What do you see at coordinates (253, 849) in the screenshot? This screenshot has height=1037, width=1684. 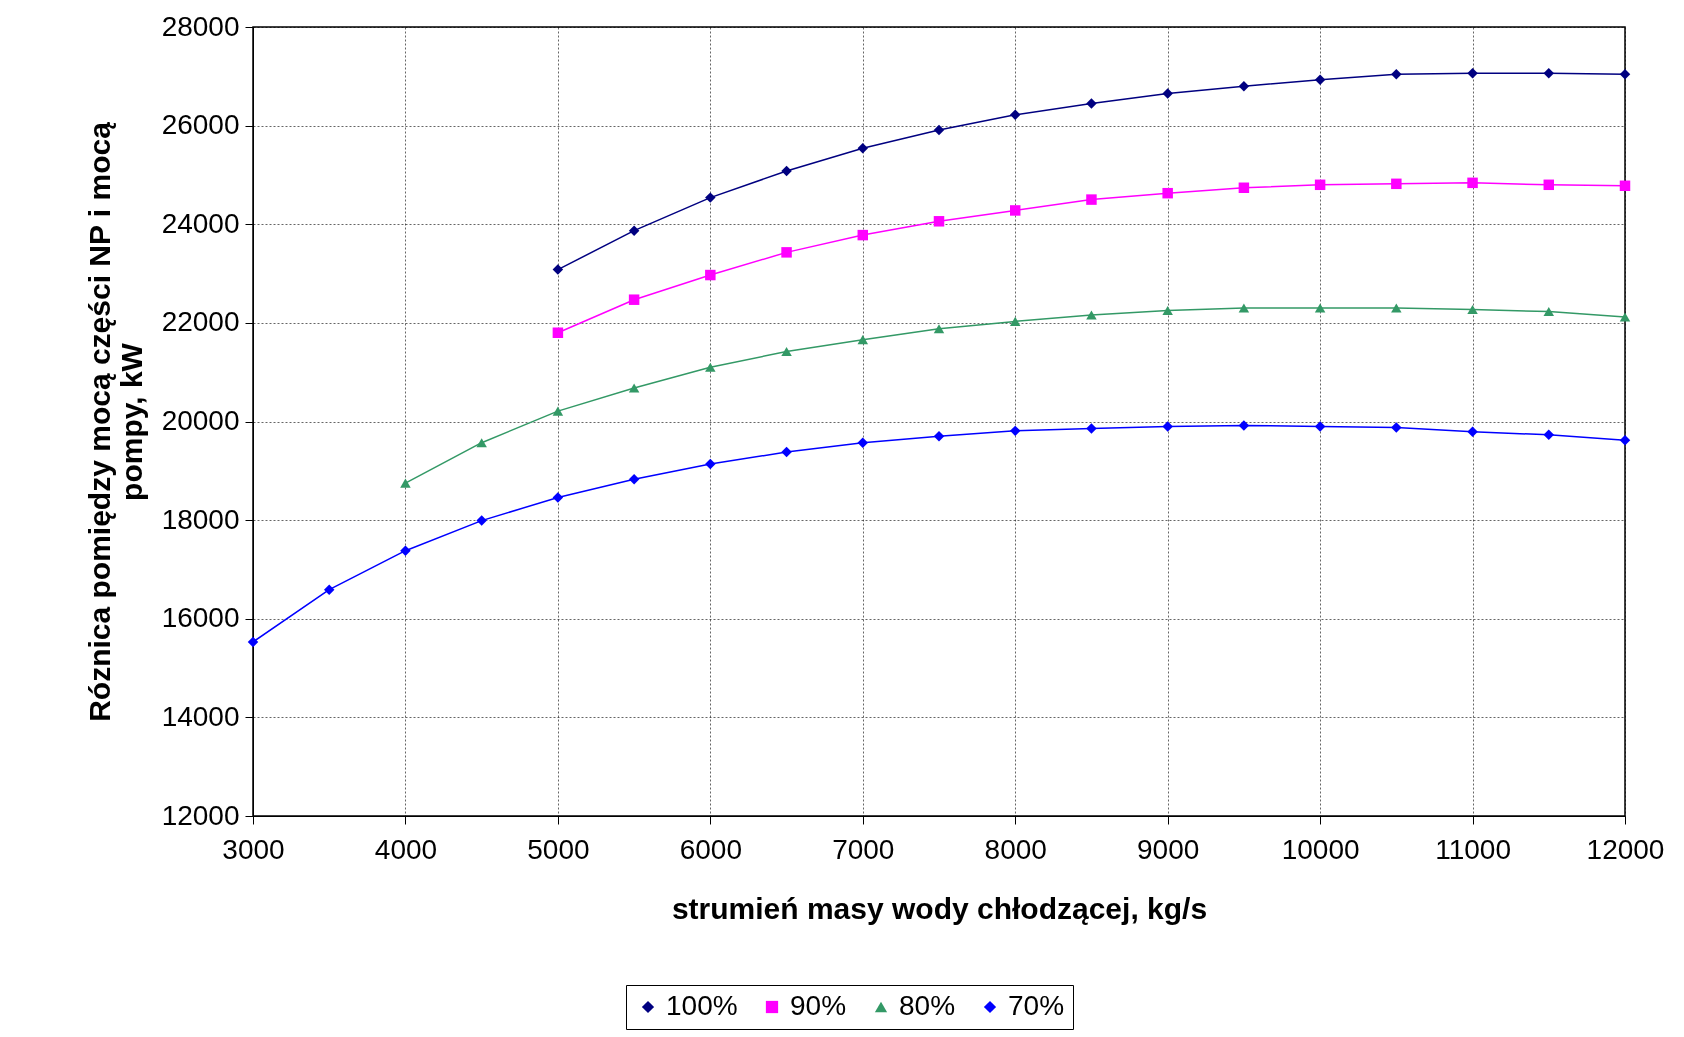 I see `x-tick-label: 3000` at bounding box center [253, 849].